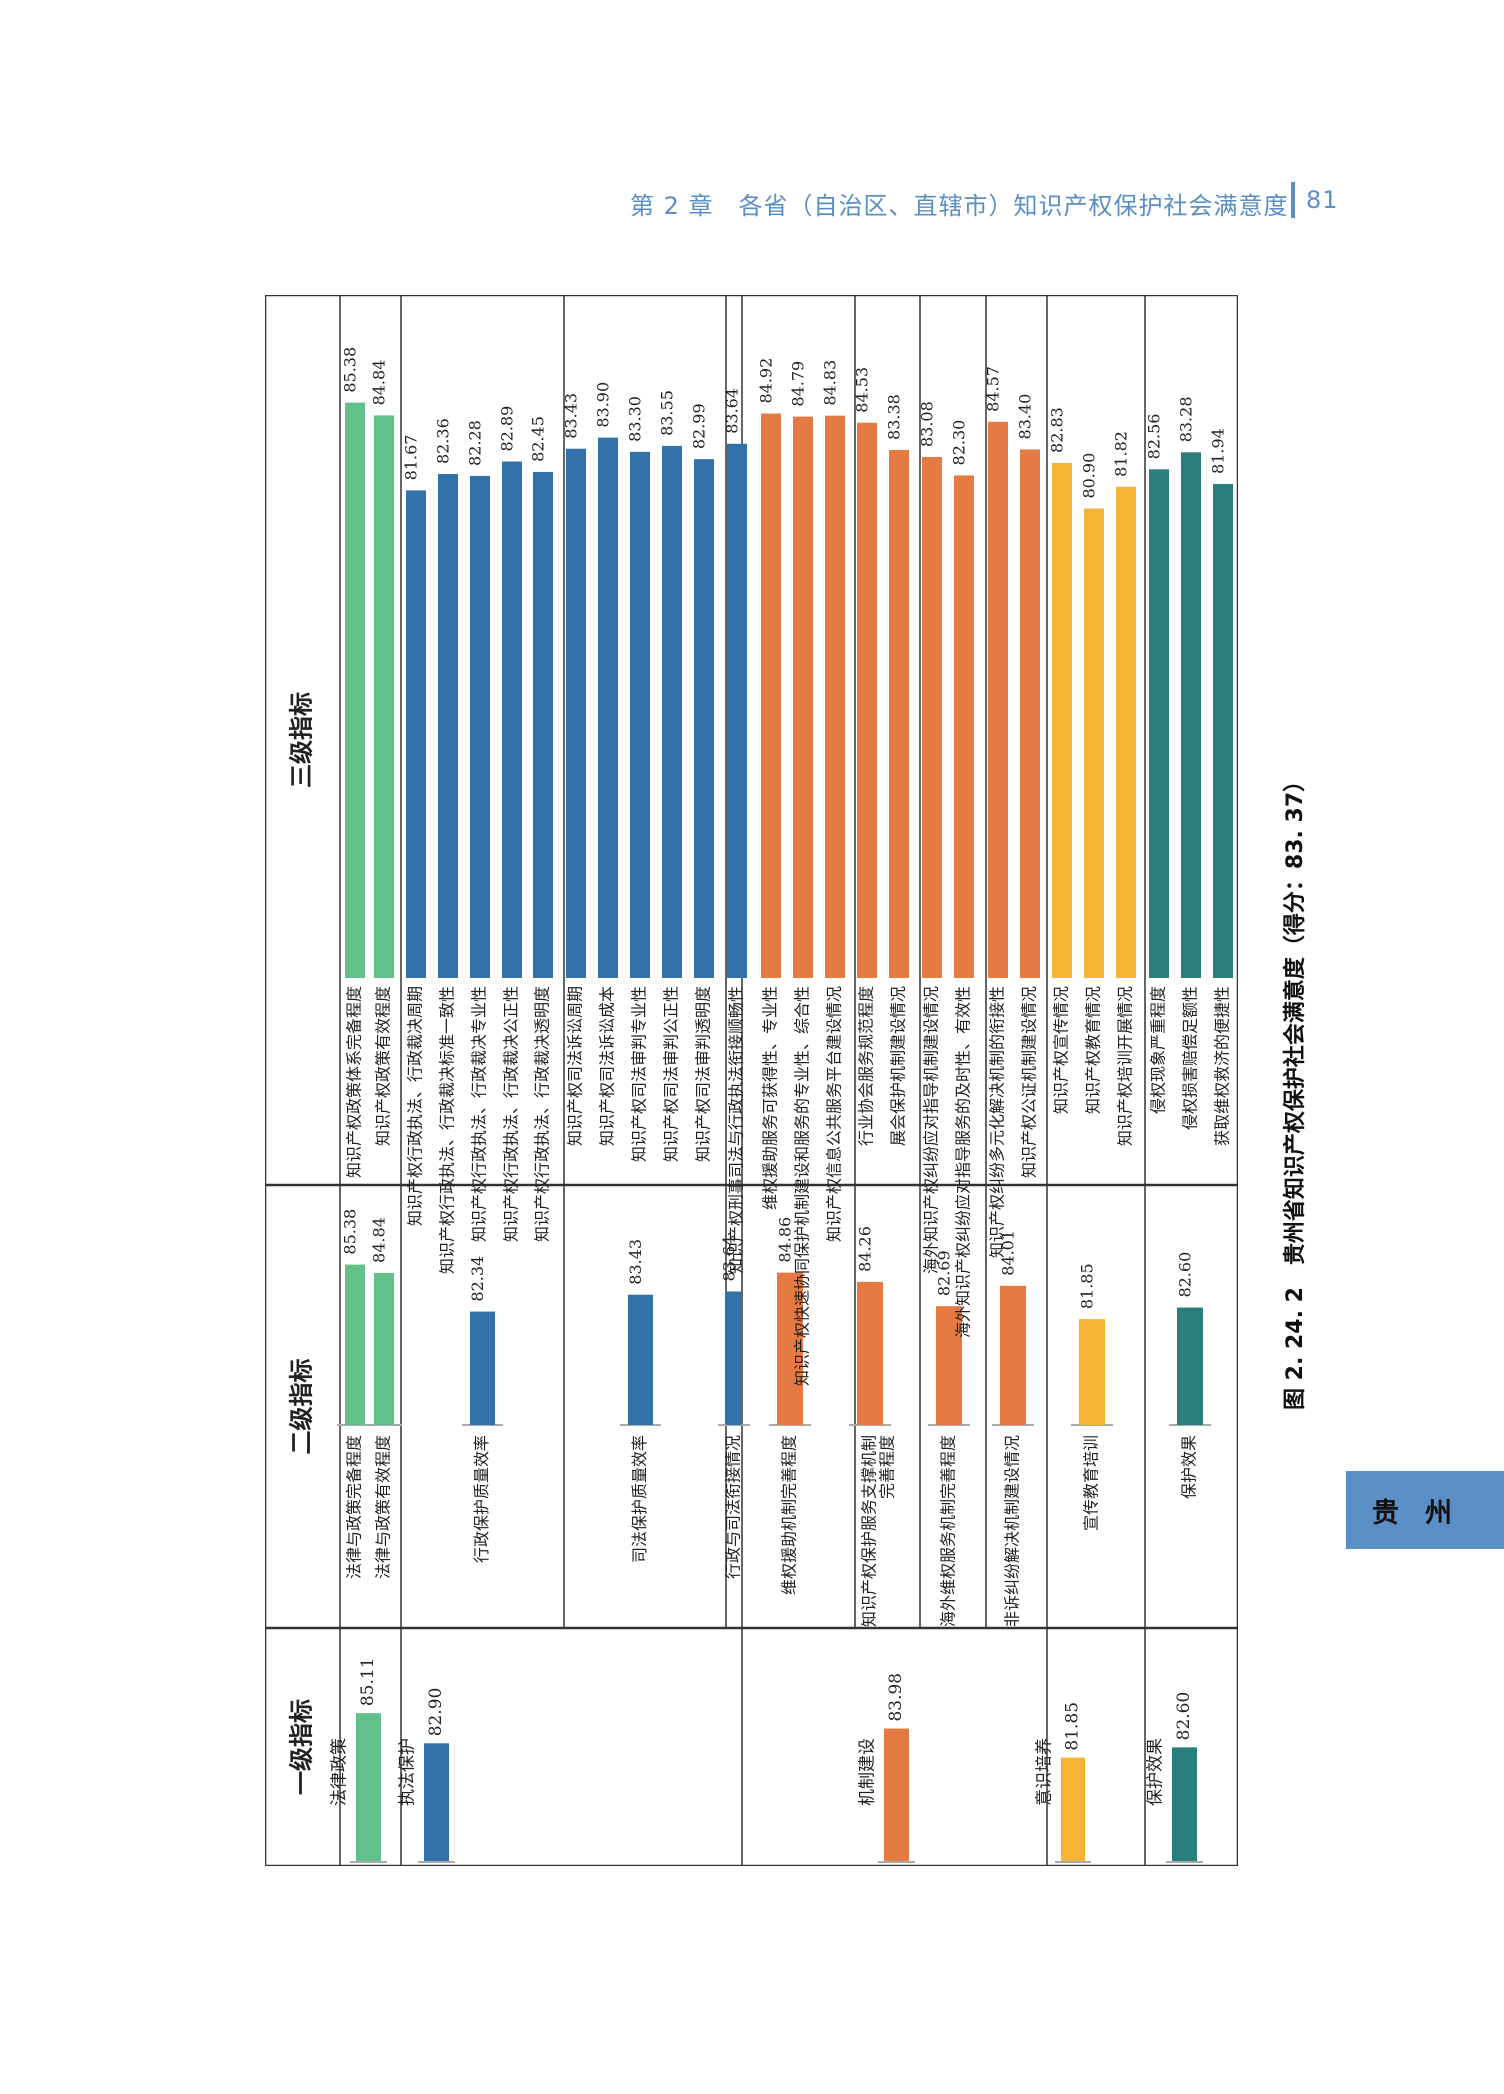 This screenshot has width=1504, height=2094. What do you see at coordinates (770, 1098) in the screenshot?
I see `level3-category-label: 维权援助服务可获得性、专业性` at bounding box center [770, 1098].